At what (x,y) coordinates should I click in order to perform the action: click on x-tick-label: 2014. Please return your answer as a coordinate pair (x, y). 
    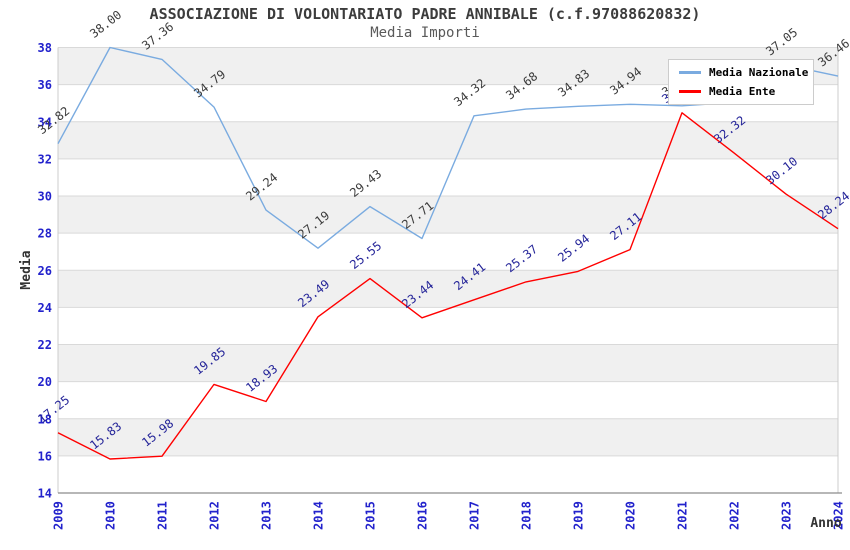
    Looking at the image, I should click on (319, 515).